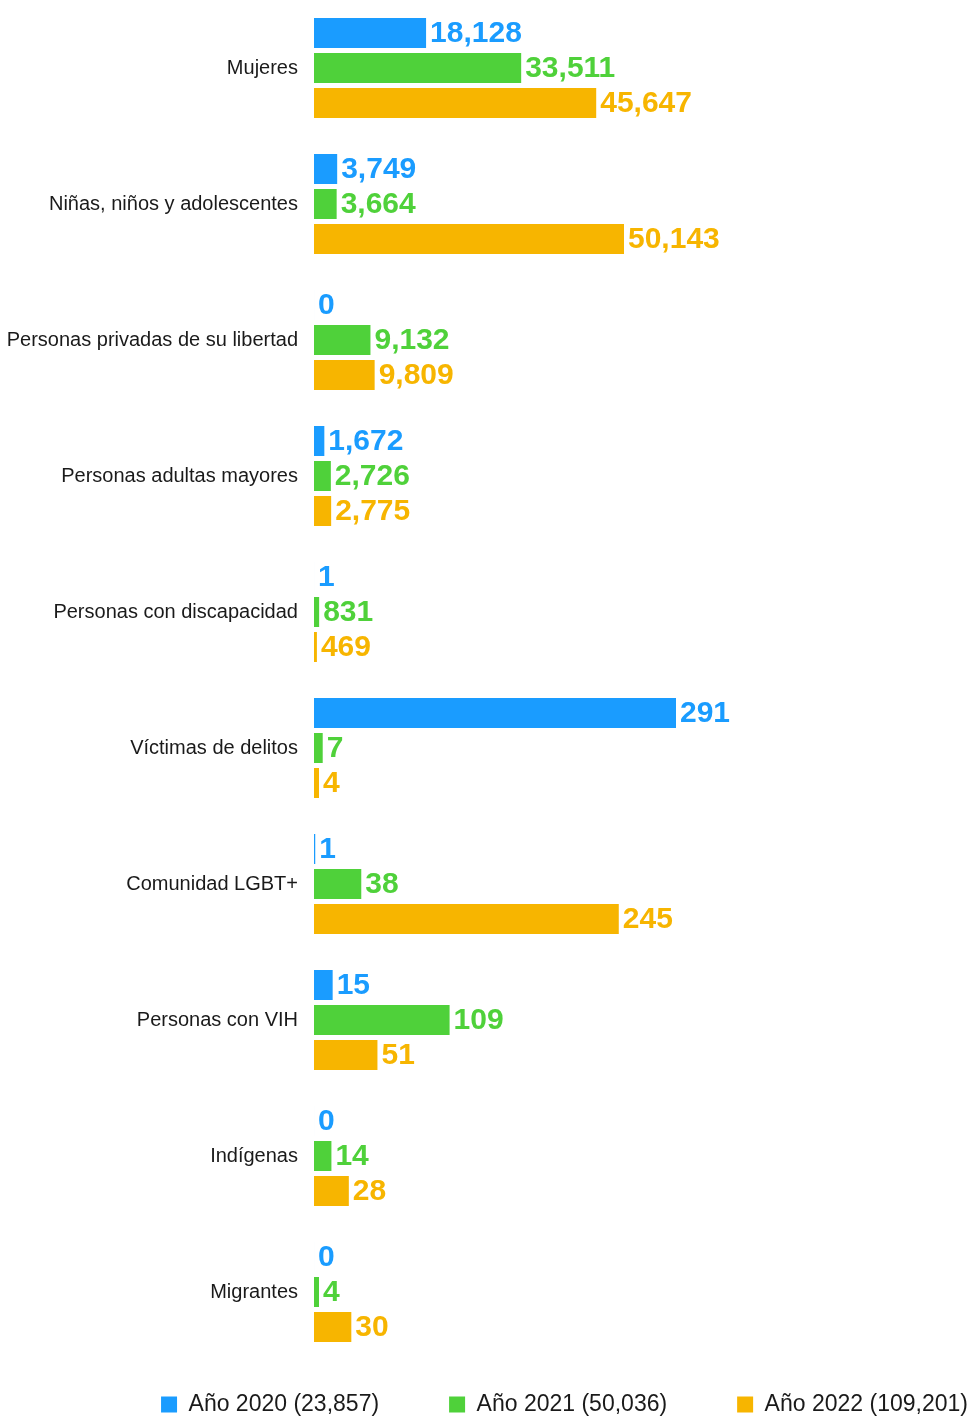 Image resolution: width=973 pixels, height=1421 pixels. What do you see at coordinates (212, 882) in the screenshot?
I see `y-tick-label: Comunidad LGBT+` at bounding box center [212, 882].